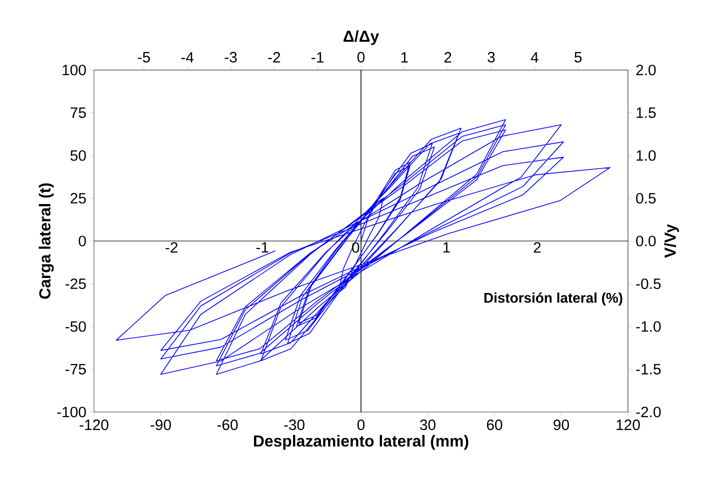  Describe the element at coordinates (494, 425) in the screenshot. I see `x-tick-label: 60` at that location.